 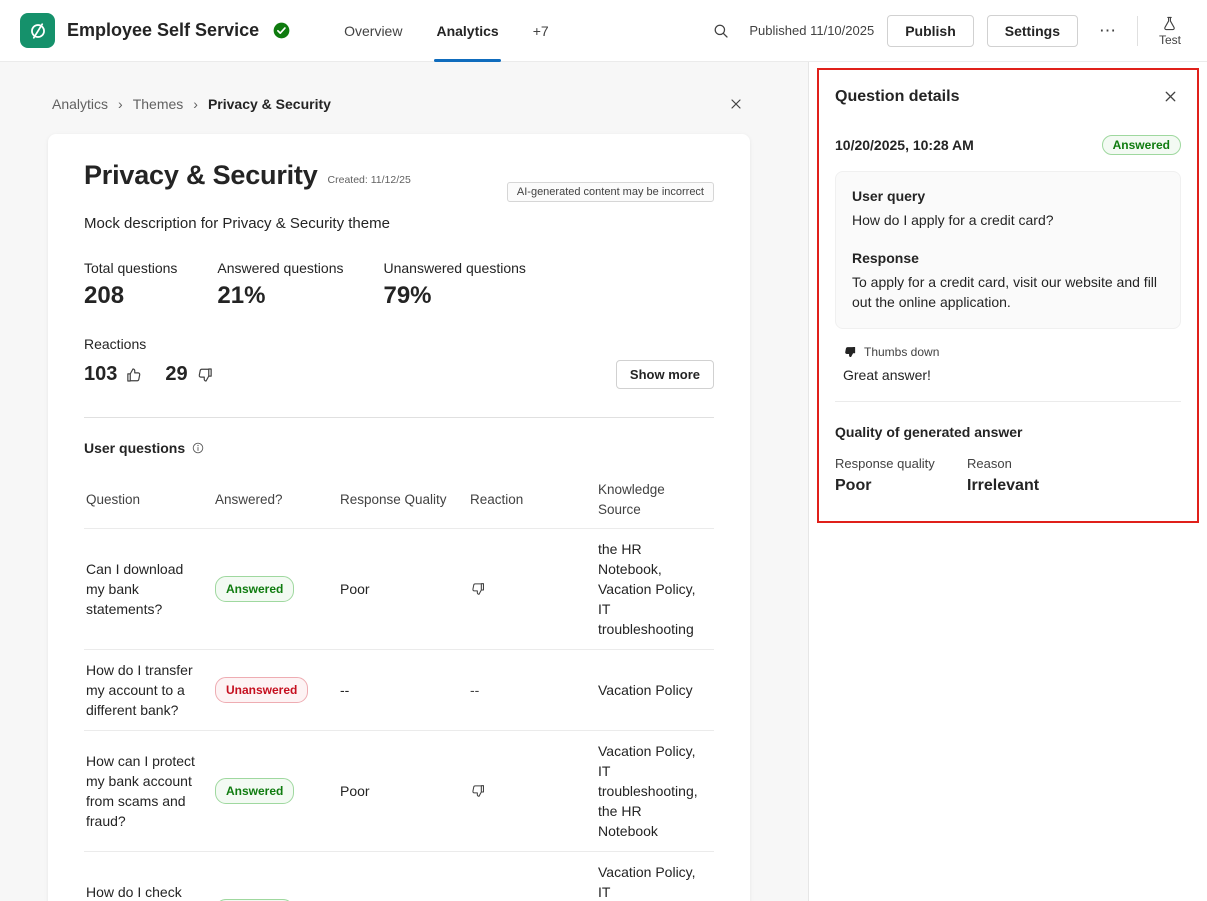 What do you see at coordinates (1107, 31) in the screenshot?
I see `more-options-button: ⋯` at bounding box center [1107, 31].